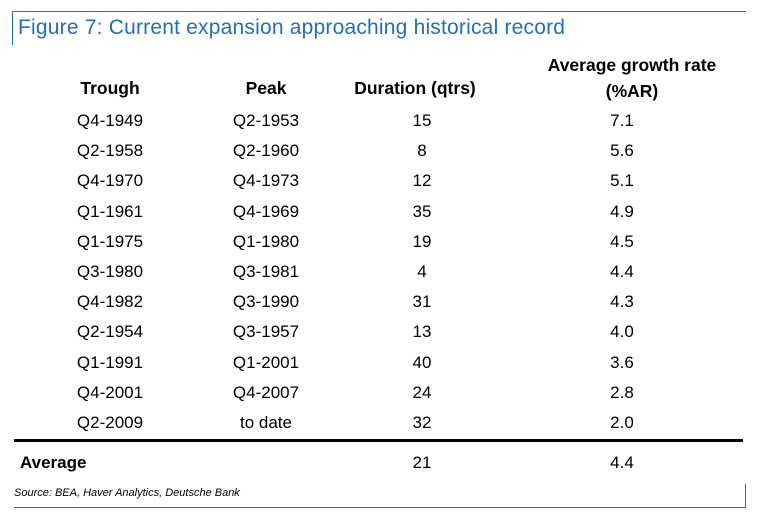 Image resolution: width=757 pixels, height=519 pixels. I want to click on cell-duration: 13, so click(422, 332).